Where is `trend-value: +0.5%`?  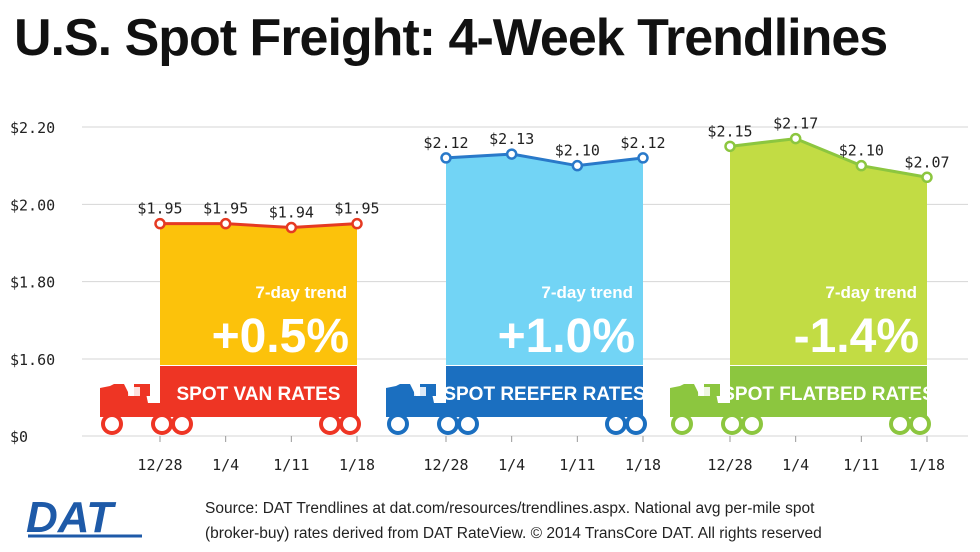 trend-value: +0.5% is located at coordinates (280, 336).